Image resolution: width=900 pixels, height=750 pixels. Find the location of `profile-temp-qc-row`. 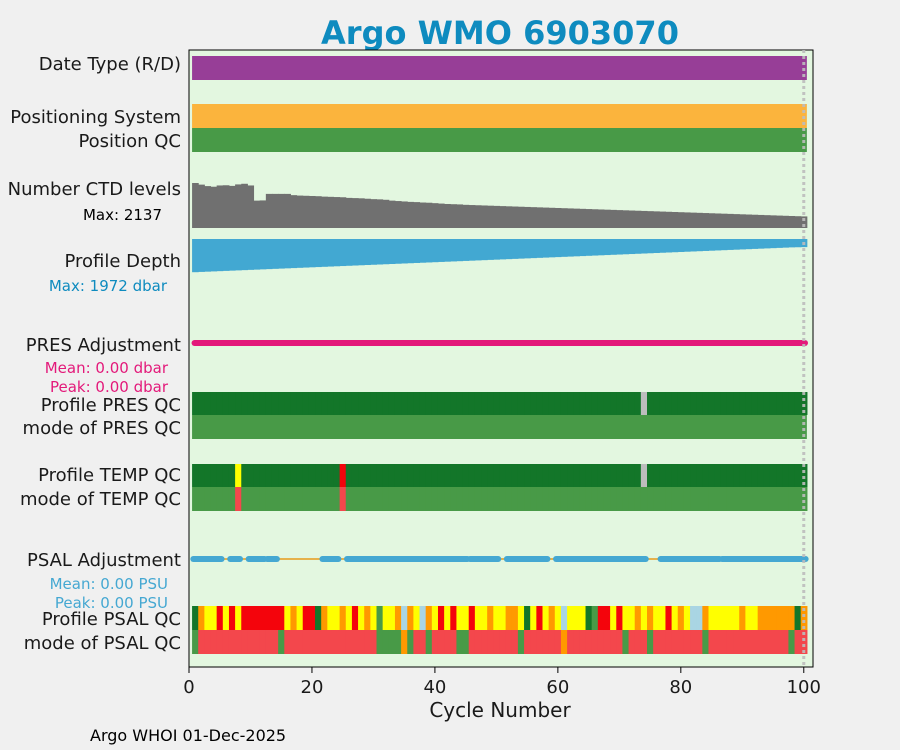

profile-temp-qc-row is located at coordinates (500, 475).